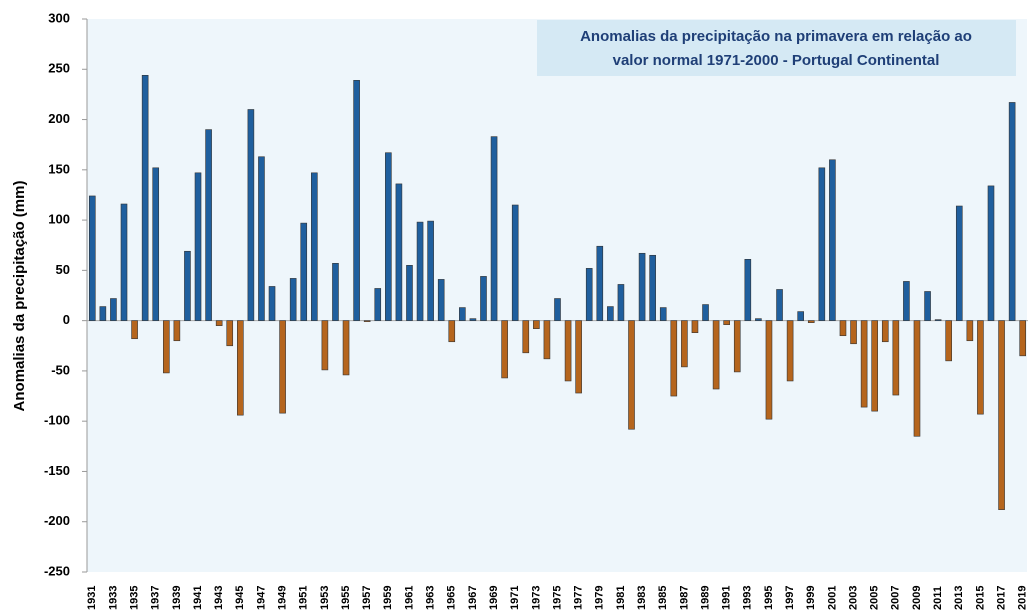  What do you see at coordinates (1022, 598) in the screenshot?
I see `x-tick-label: 2019` at bounding box center [1022, 598].